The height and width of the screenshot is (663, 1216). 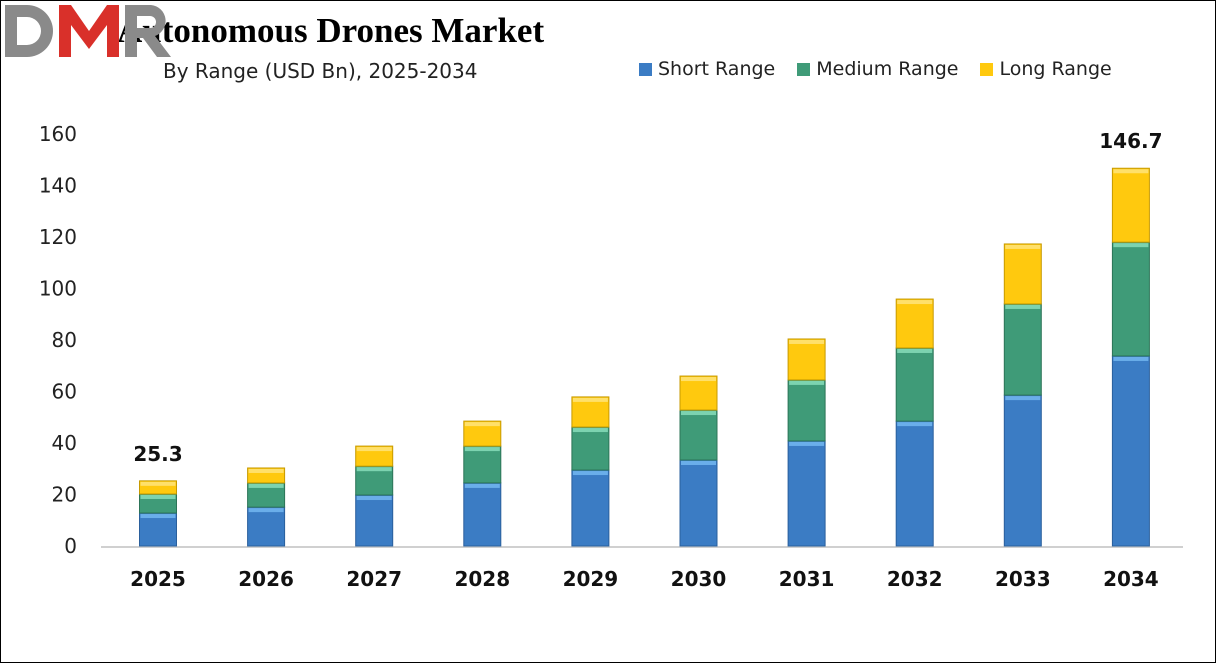 I want to click on legend-label: Long Range, so click(x=1055, y=69).